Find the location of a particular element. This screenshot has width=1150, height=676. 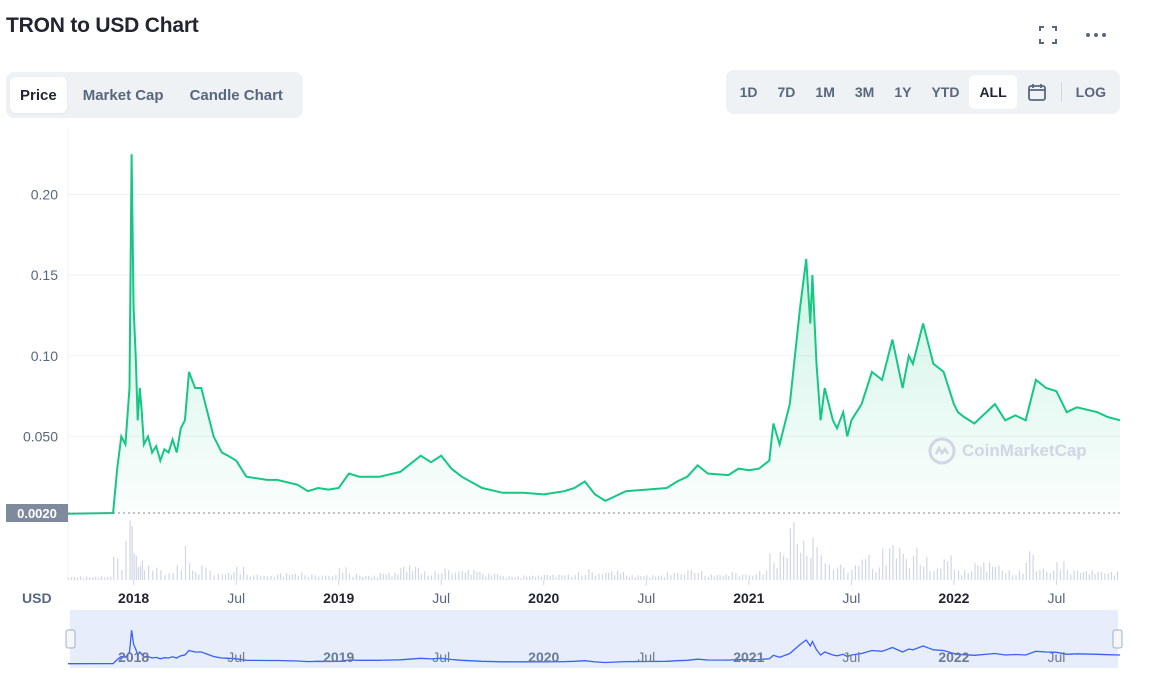

x-tick-label: 2020 is located at coordinates (543, 598).